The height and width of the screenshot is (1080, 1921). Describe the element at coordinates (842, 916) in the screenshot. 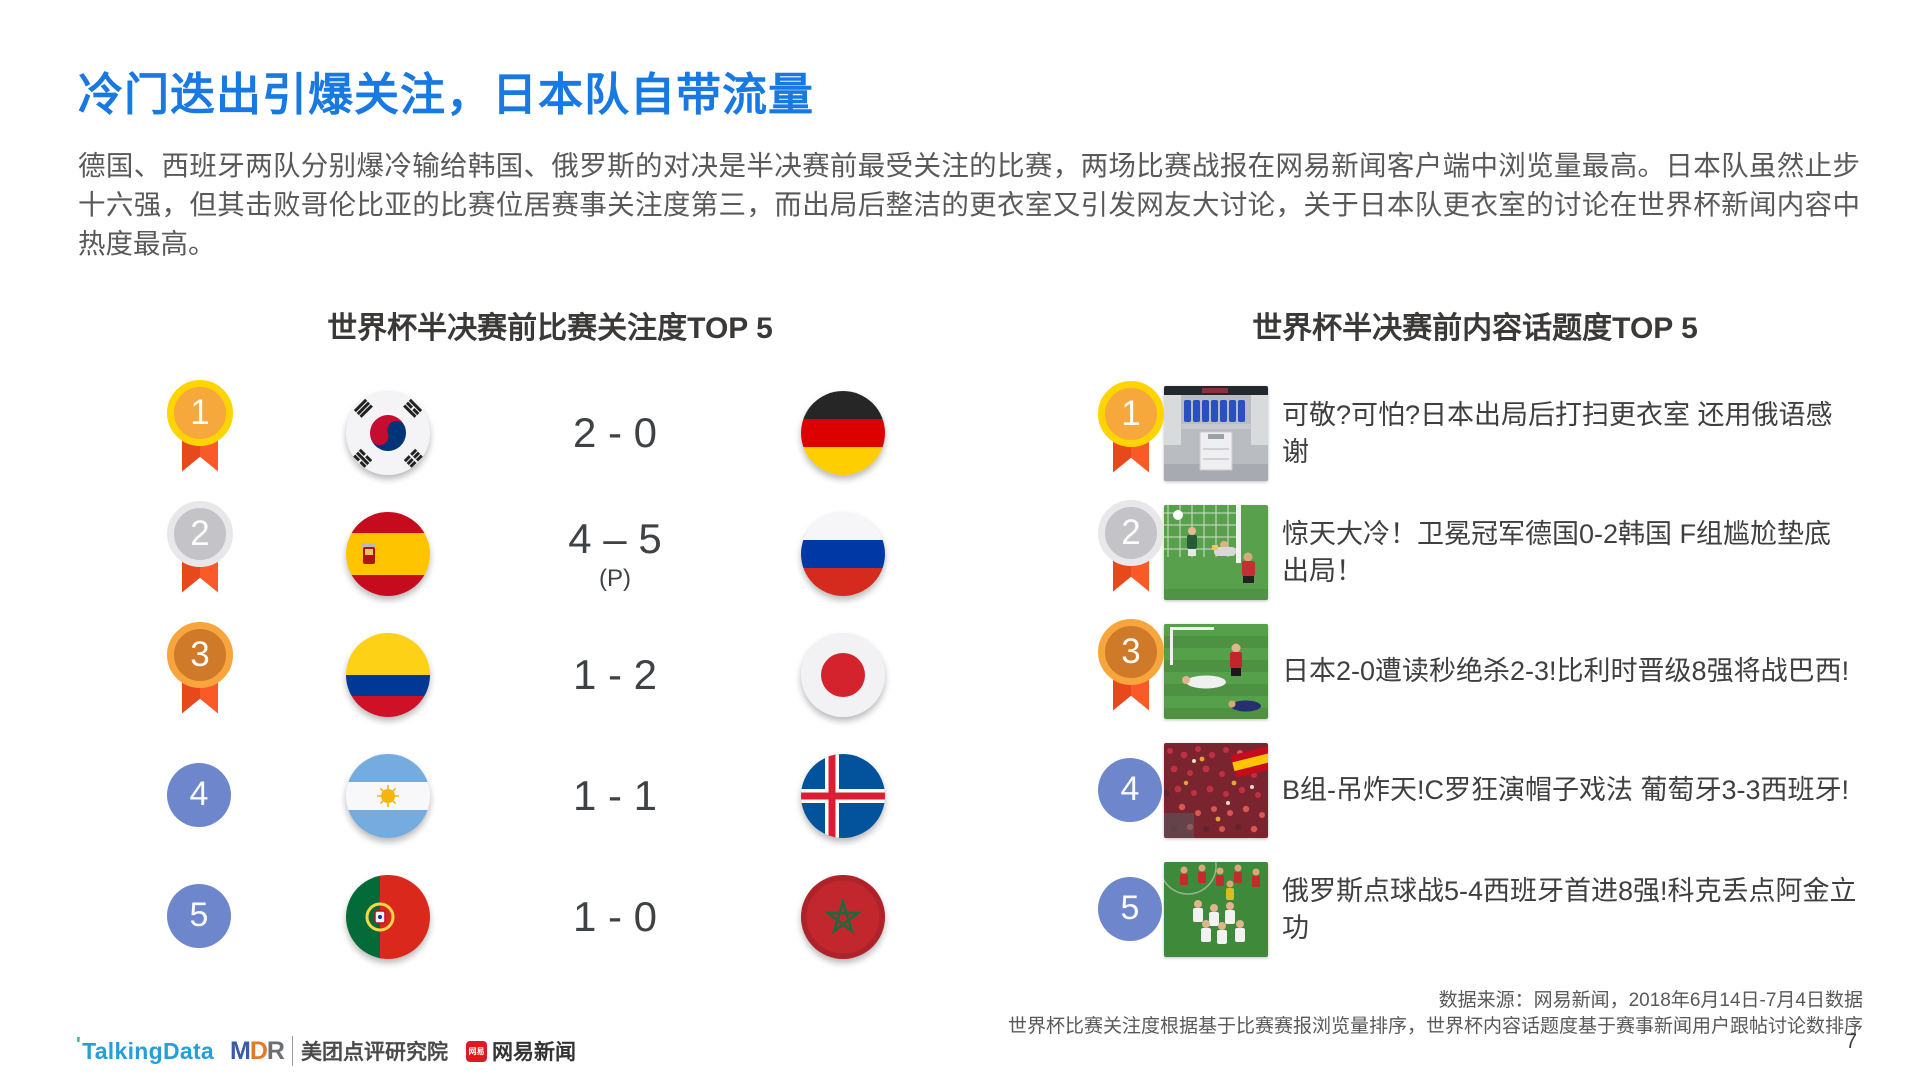

I see `flag-morocco-icon` at that location.